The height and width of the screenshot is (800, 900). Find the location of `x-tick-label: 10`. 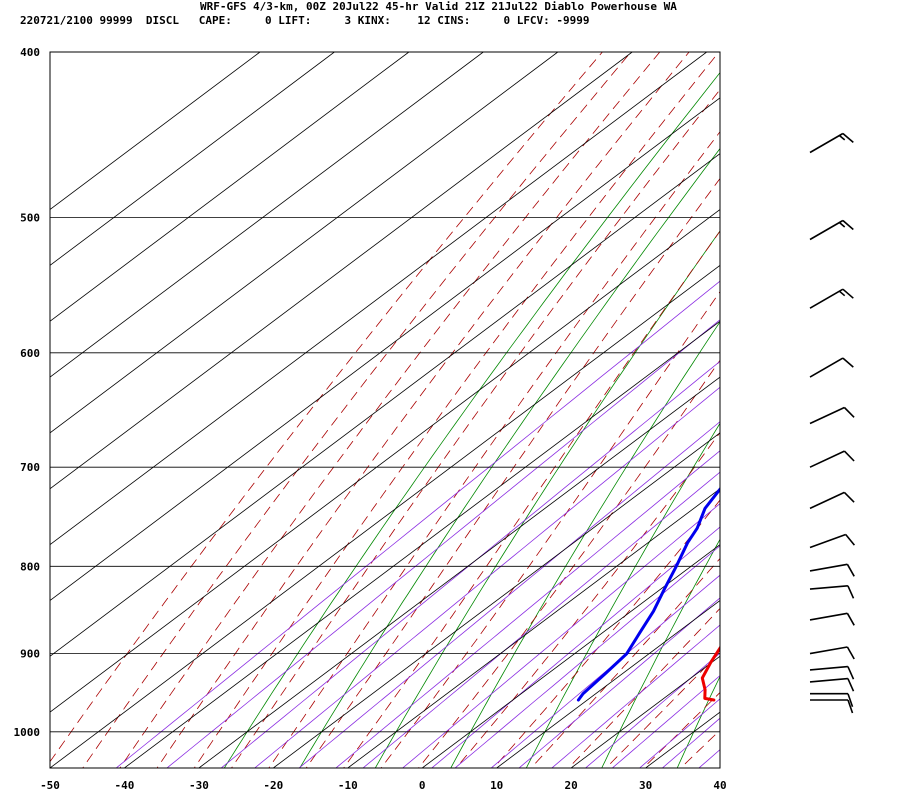

x-tick-label: 10 is located at coordinates (496, 785).